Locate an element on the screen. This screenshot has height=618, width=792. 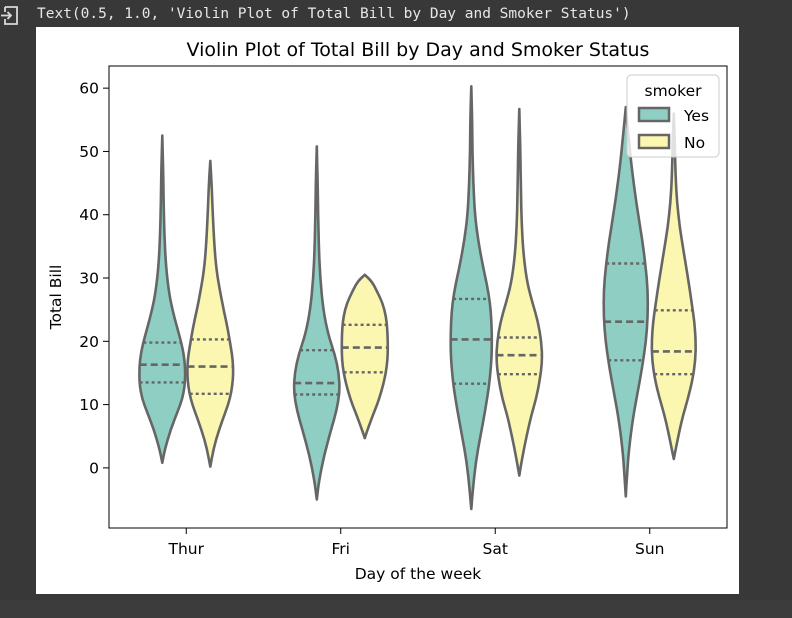
y-tick-label: 60 is located at coordinates (89, 89).